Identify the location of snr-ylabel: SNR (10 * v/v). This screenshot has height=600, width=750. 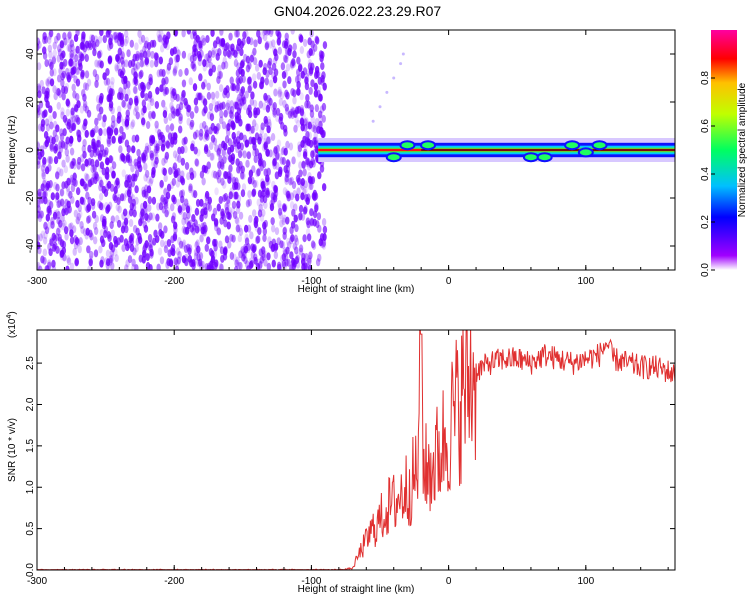
(12, 450).